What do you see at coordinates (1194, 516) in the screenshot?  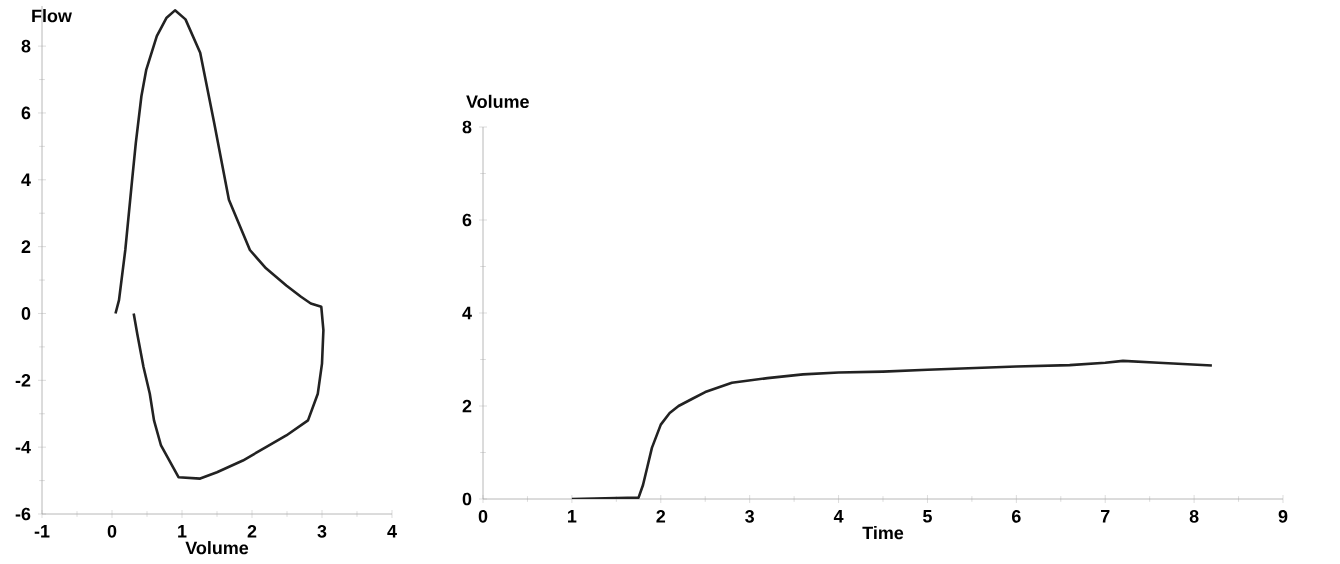 I see `x-tick-label: 8` at bounding box center [1194, 516].